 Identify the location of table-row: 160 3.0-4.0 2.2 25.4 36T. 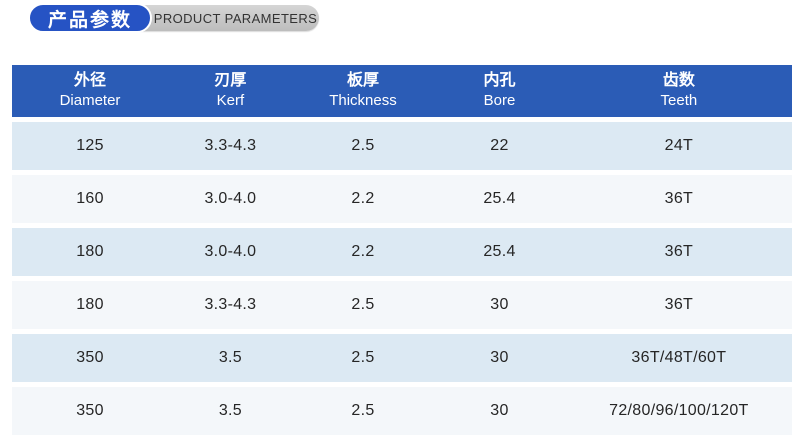
(402, 199).